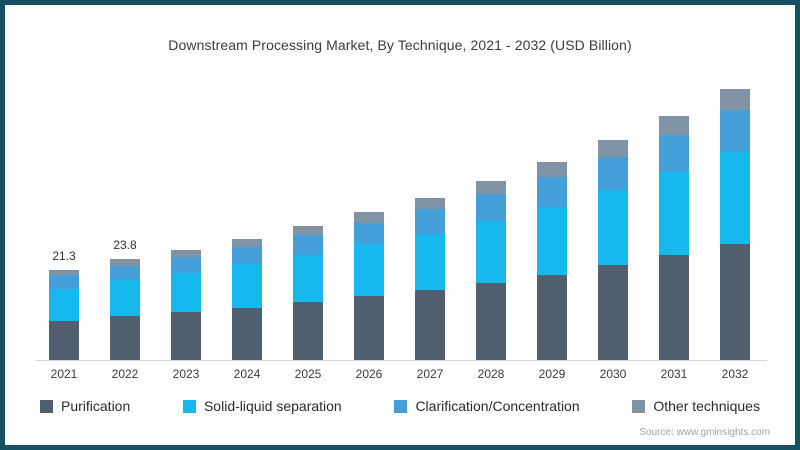 The image size is (800, 450). I want to click on bar-2025, so click(308, 292).